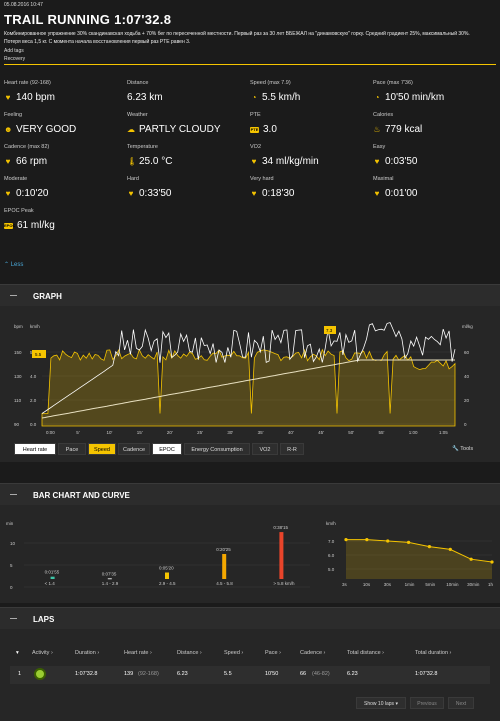  Describe the element at coordinates (292, 449) in the screenshot. I see `series-button-r-r: R-R` at that location.